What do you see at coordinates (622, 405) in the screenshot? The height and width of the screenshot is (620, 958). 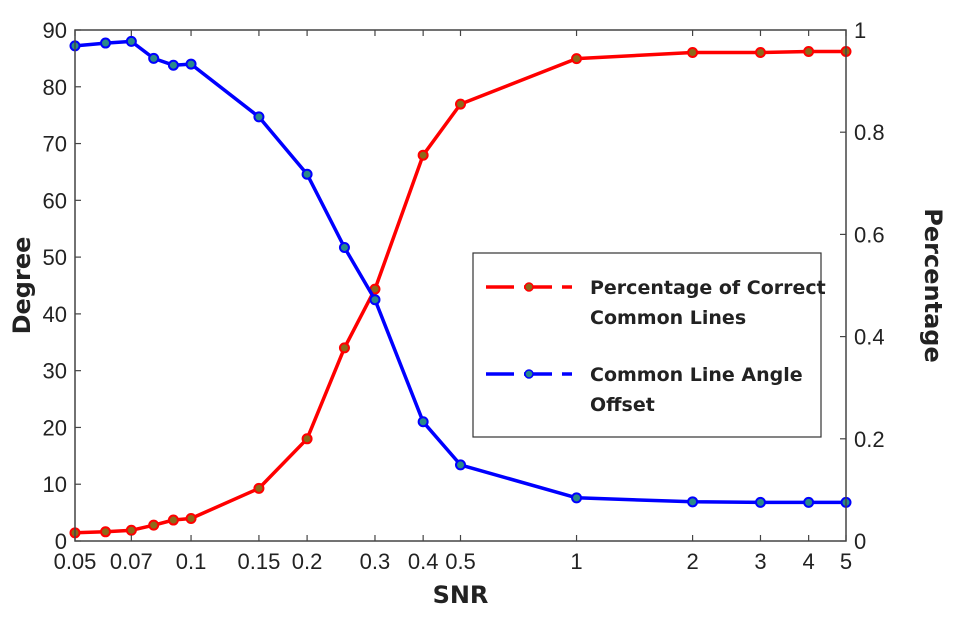 I see `legend-label: Offset` at bounding box center [622, 405].